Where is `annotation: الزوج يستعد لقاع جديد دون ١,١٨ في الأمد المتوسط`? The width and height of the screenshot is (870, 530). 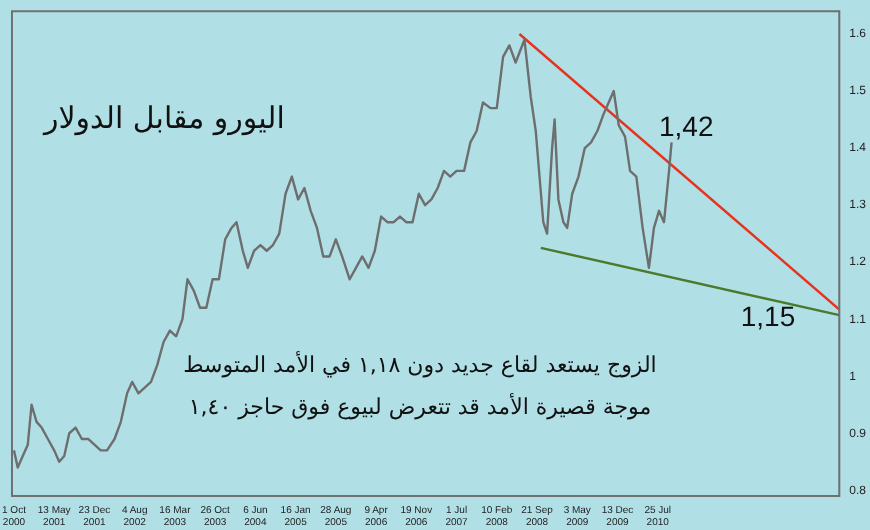 annotation: الزوج يستعد لقاع جديد دون ١,١٨ في الأمد المتوسط is located at coordinates (420, 365).